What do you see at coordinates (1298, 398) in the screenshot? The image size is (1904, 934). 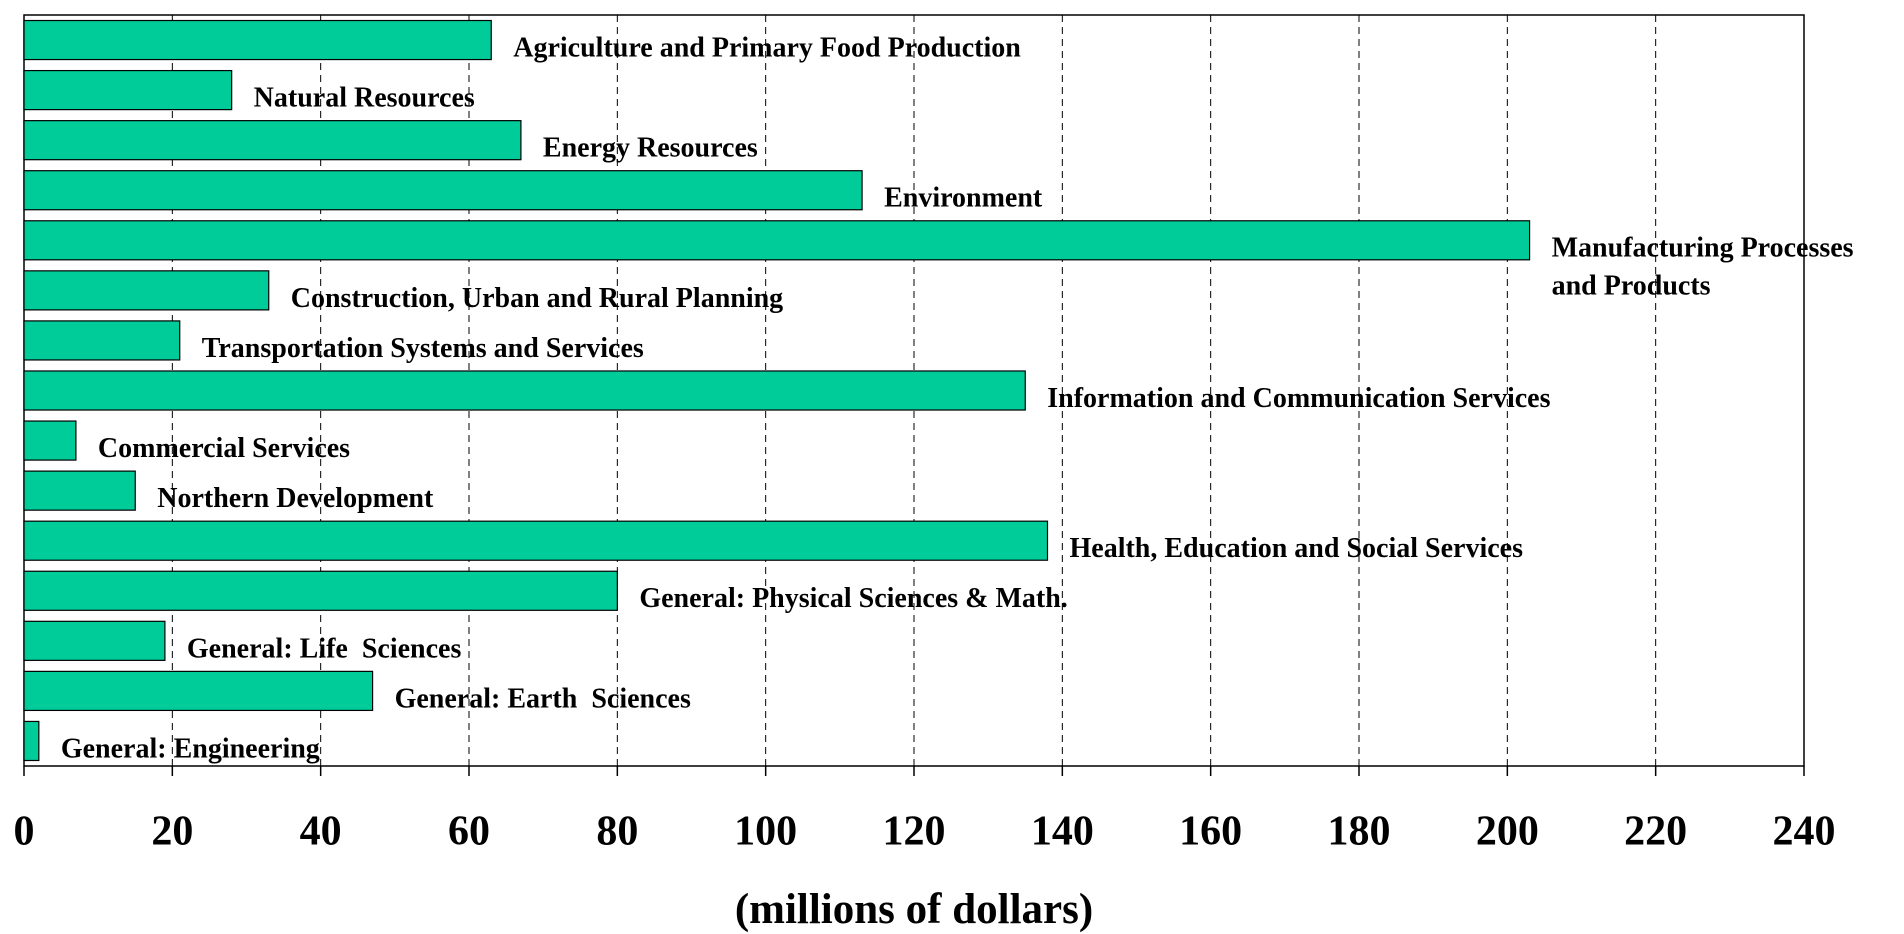 I see `category-label: Information and Communication Services` at bounding box center [1298, 398].